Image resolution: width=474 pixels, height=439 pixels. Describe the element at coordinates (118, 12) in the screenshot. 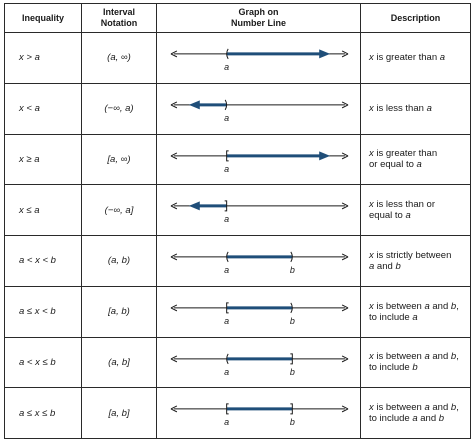

I see `header-interval-line1: Interval` at that location.